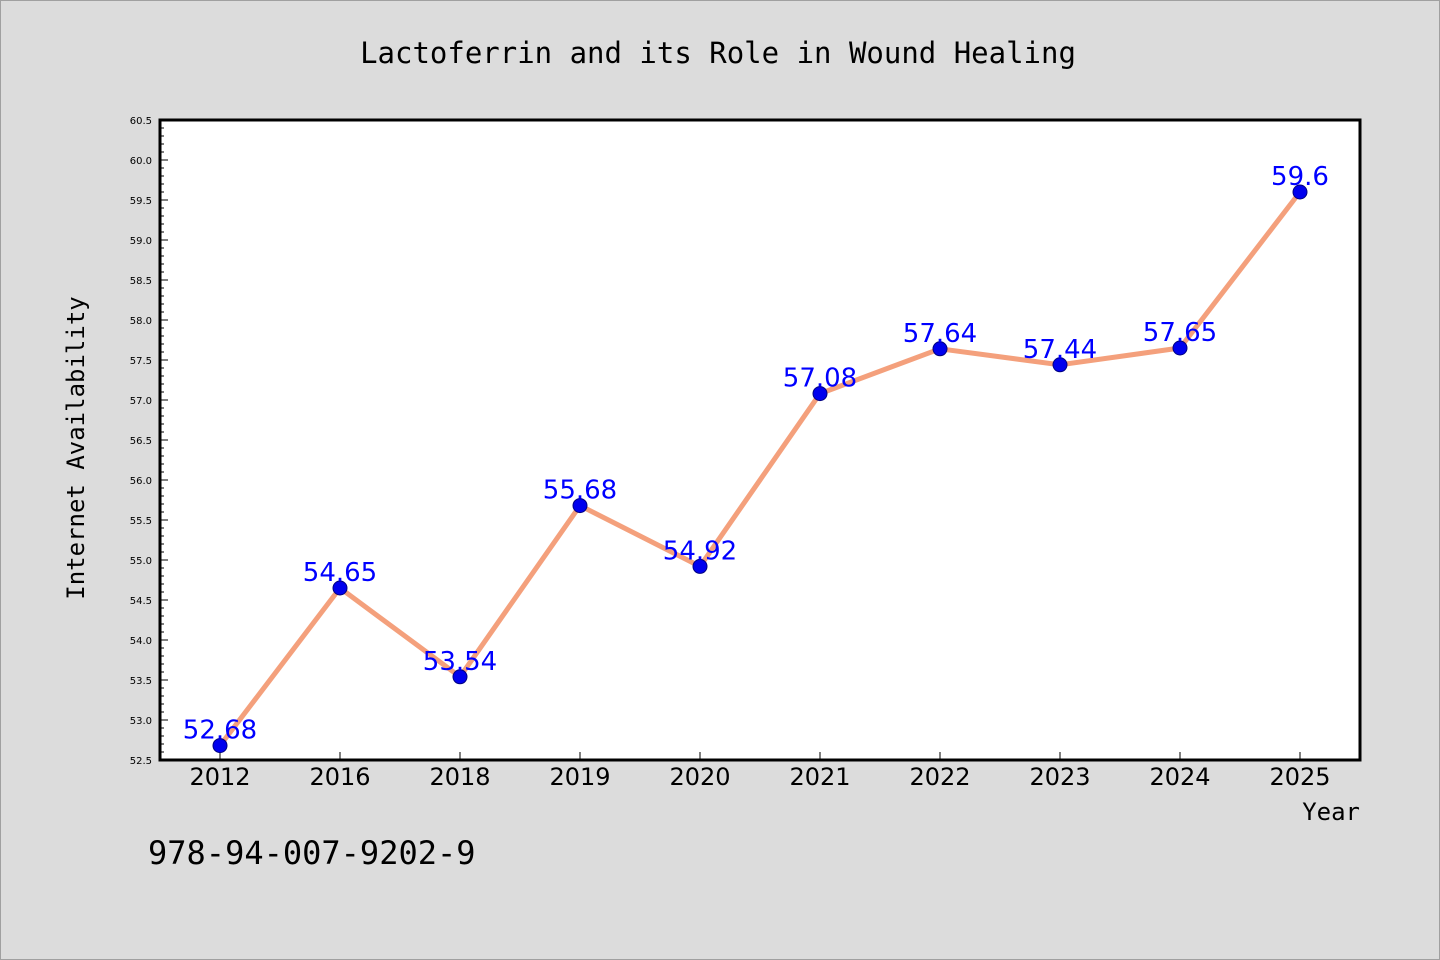 The image size is (1440, 960). Describe the element at coordinates (141, 401) in the screenshot. I see `y-tick-label: 57.0` at that location.